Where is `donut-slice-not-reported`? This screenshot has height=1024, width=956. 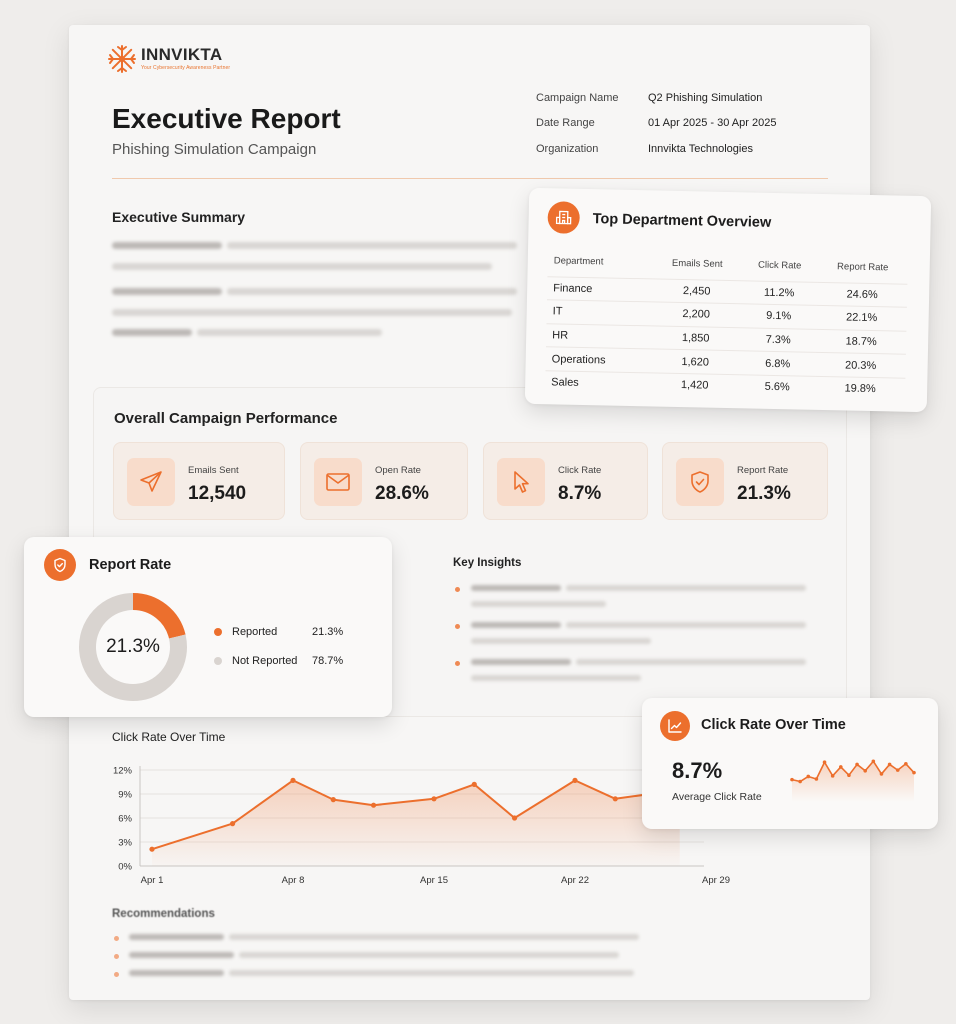 donut-slice-not-reported is located at coordinates (133, 647).